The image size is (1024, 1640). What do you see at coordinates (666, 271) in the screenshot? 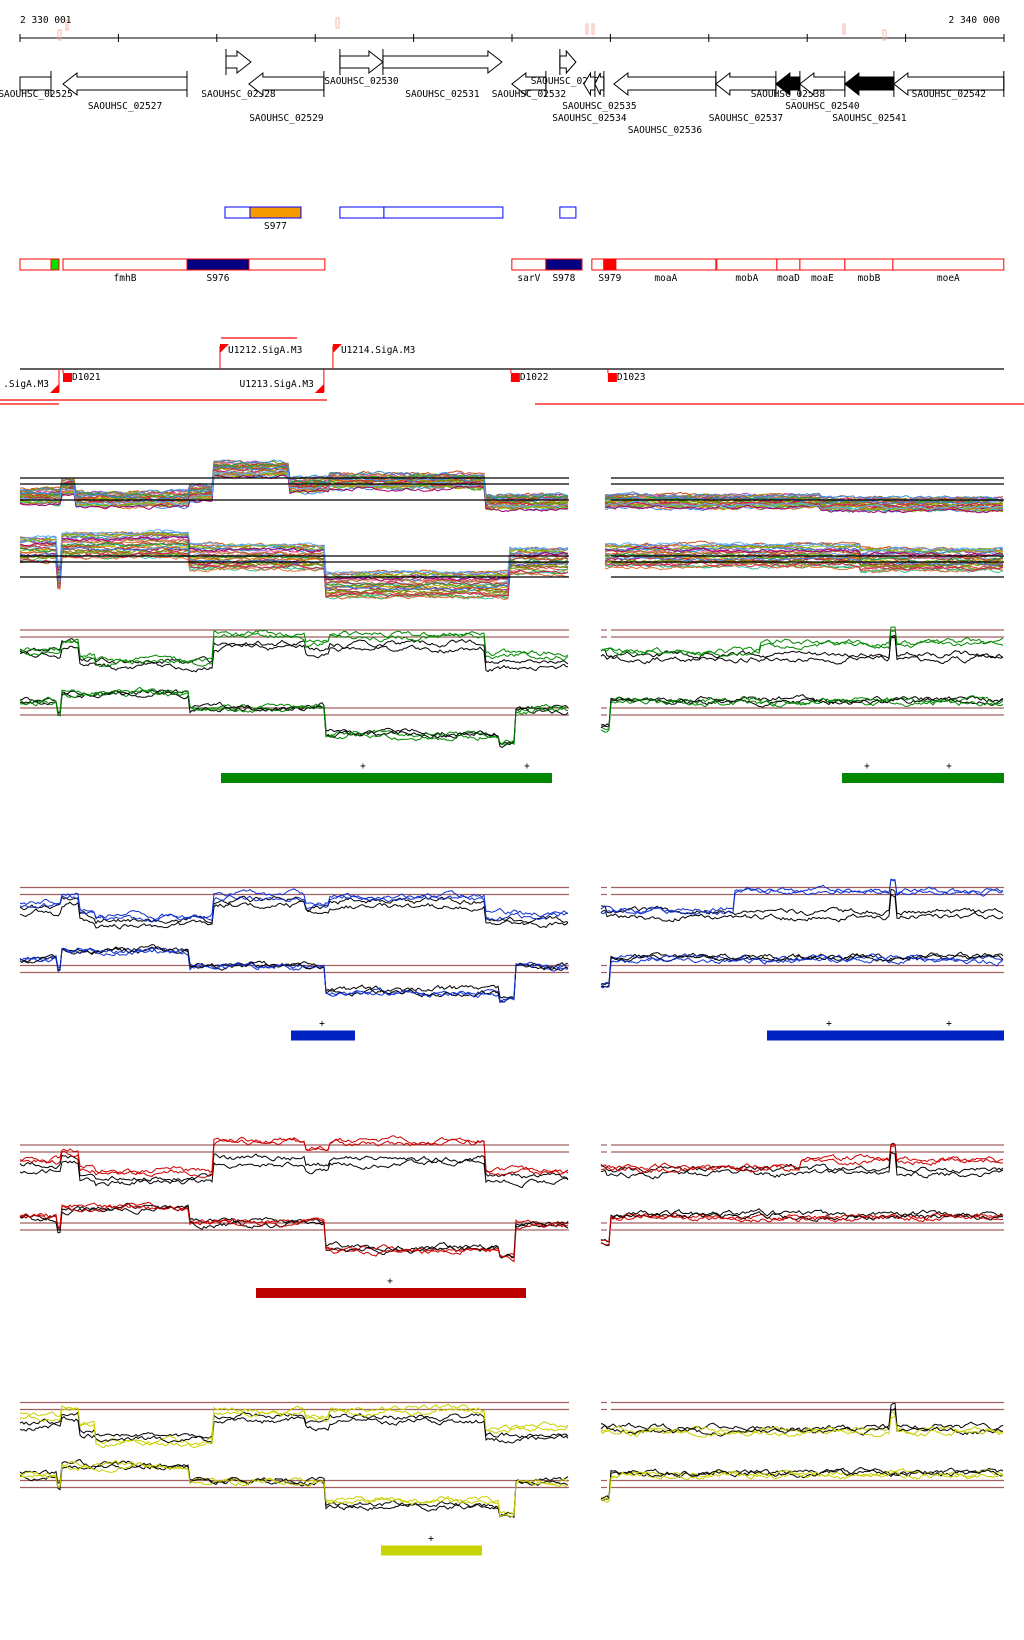
I see `feature-box: moaA` at bounding box center [666, 271].